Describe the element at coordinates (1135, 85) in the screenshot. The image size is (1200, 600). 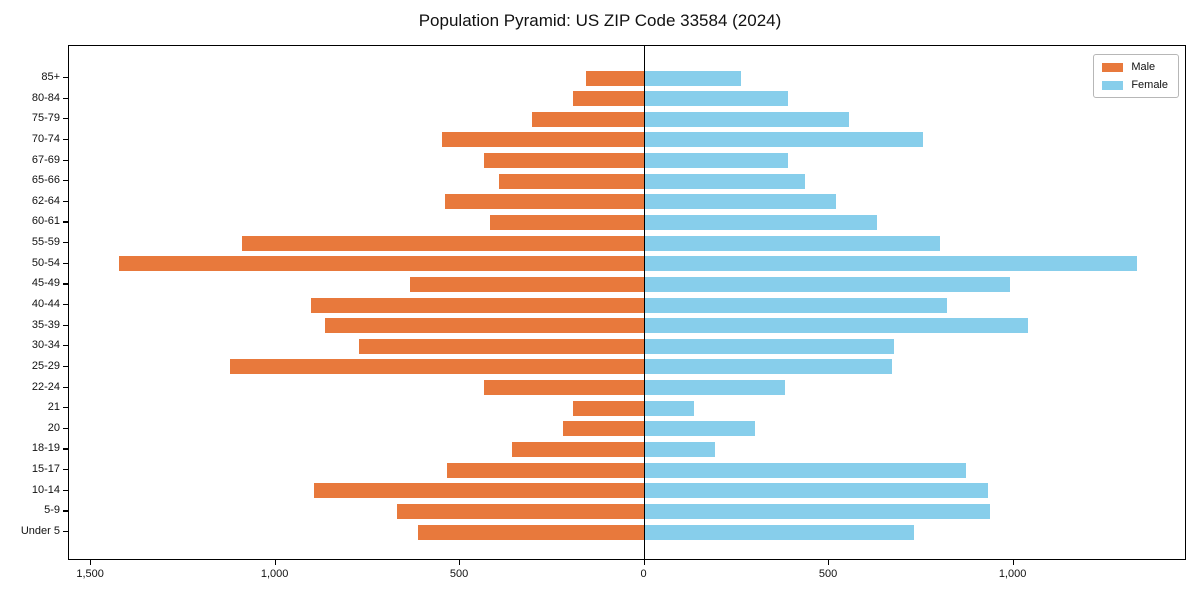
I see `legend-item-female: Female` at that location.